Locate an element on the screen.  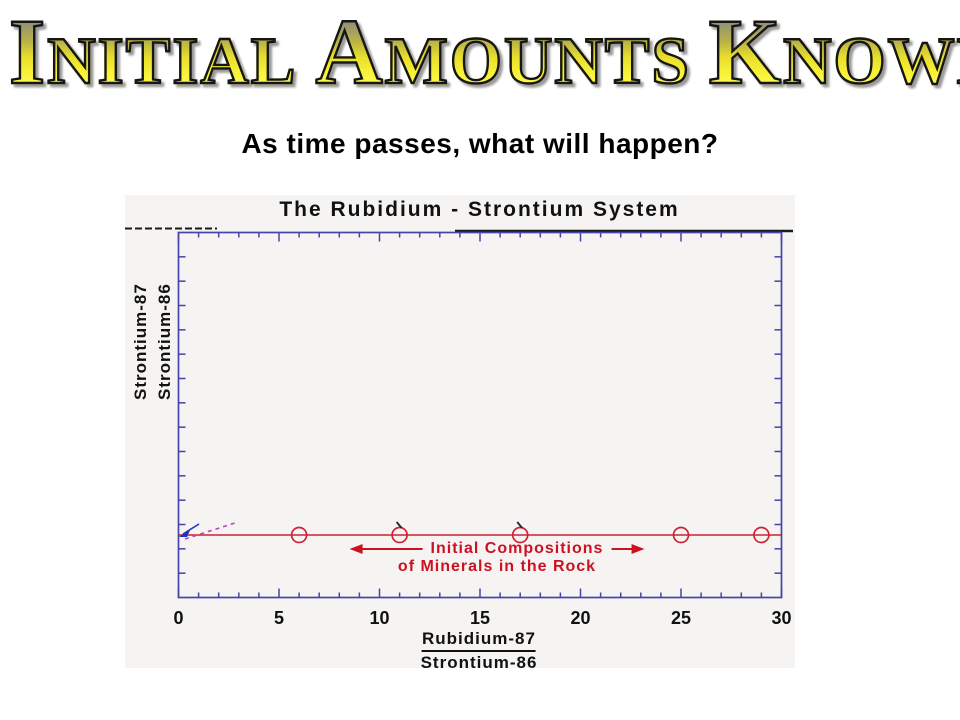
isochron-hint-dashes is located at coordinates (211, 530).